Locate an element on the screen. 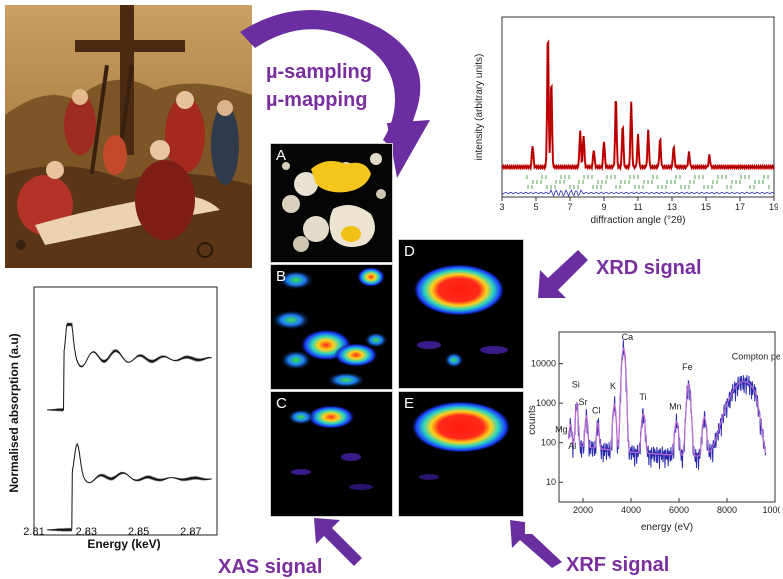 This screenshot has height=579, width=783. xrd-x-tick-label: 5 is located at coordinates (535, 207).